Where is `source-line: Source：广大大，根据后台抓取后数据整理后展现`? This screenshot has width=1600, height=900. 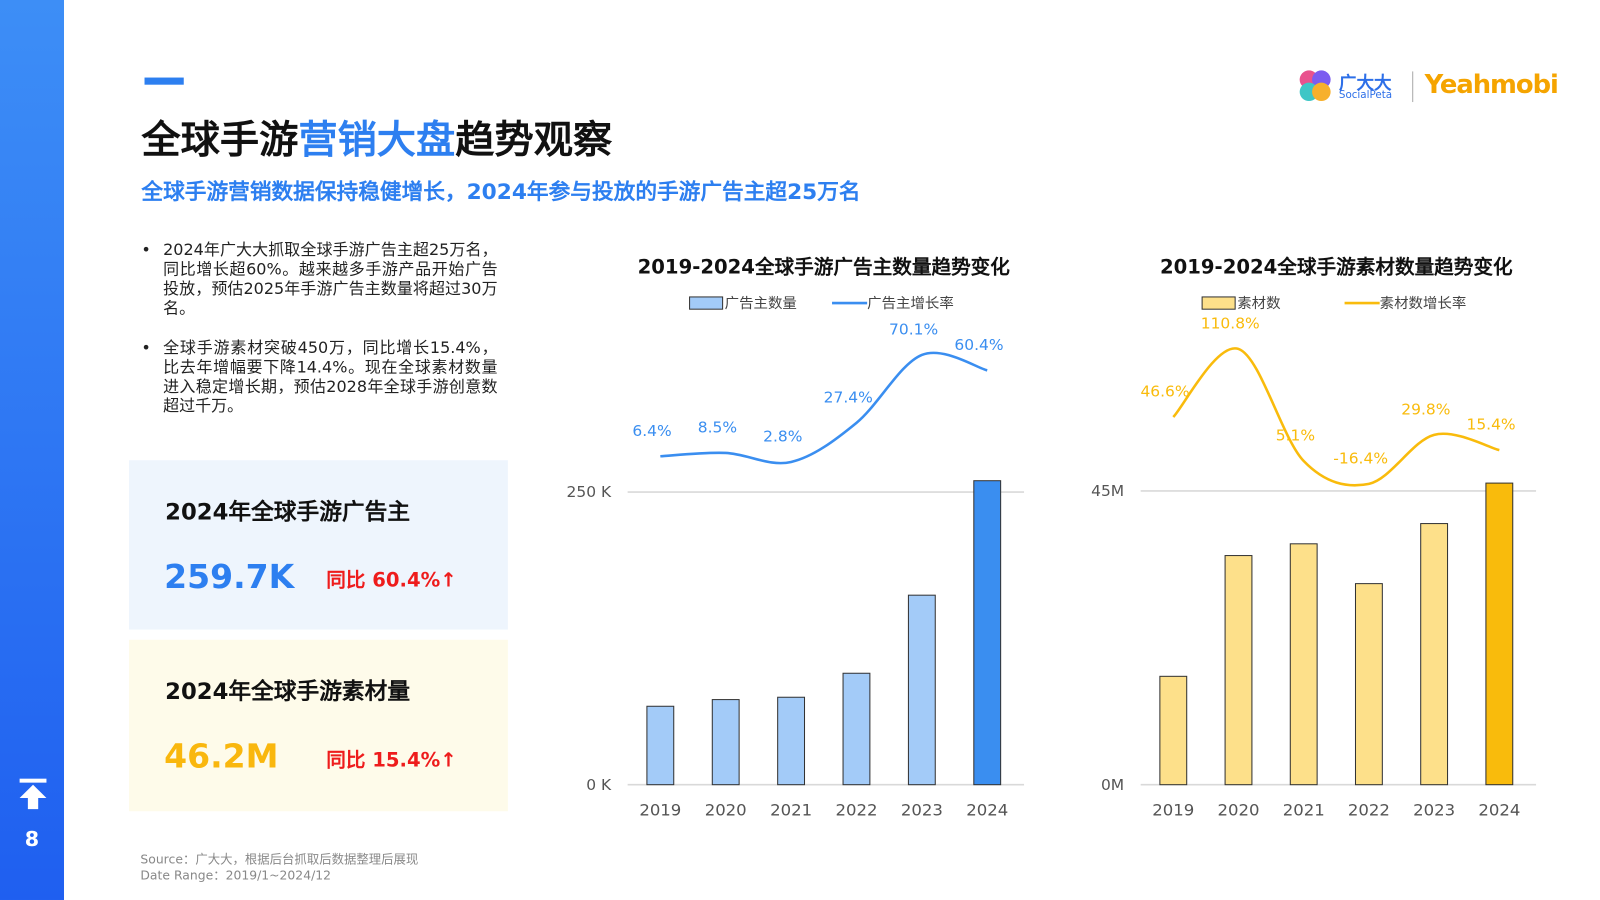
source-line: Source：广大大，根据后台抓取后数据整理后展现 is located at coordinates (279, 859).